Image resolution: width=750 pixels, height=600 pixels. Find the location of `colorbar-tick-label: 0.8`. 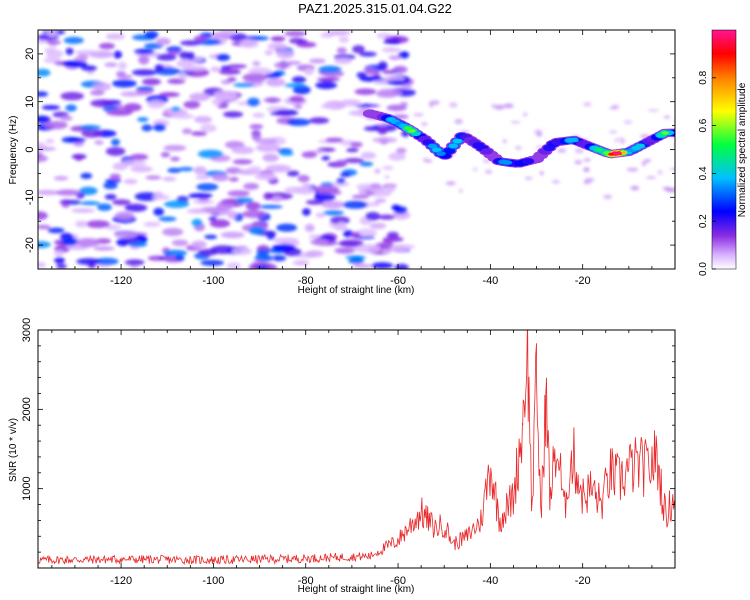

colorbar-tick-label: 0.8 is located at coordinates (703, 77).